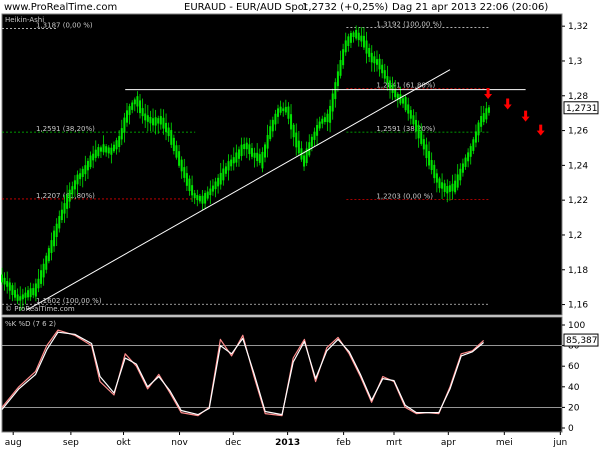 Image resolution: width=600 pixels, height=450 pixels. What do you see at coordinates (578, 201) in the screenshot?
I see `price-axis-label: 1,22` at bounding box center [578, 201].